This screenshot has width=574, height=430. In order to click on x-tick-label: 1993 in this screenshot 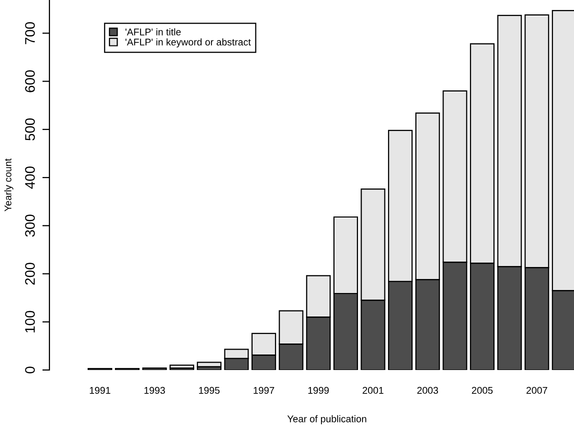, I will do `click(154, 390)`.